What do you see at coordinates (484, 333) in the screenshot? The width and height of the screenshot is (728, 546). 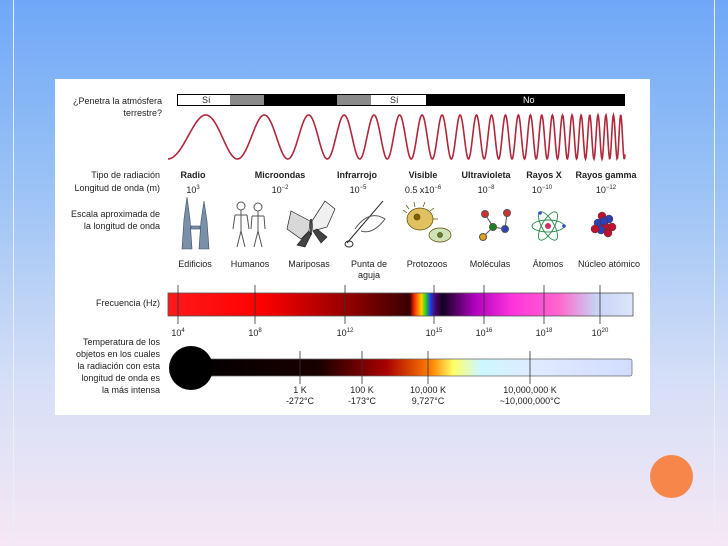 I see `frequency-label-5: 1016` at bounding box center [484, 333].